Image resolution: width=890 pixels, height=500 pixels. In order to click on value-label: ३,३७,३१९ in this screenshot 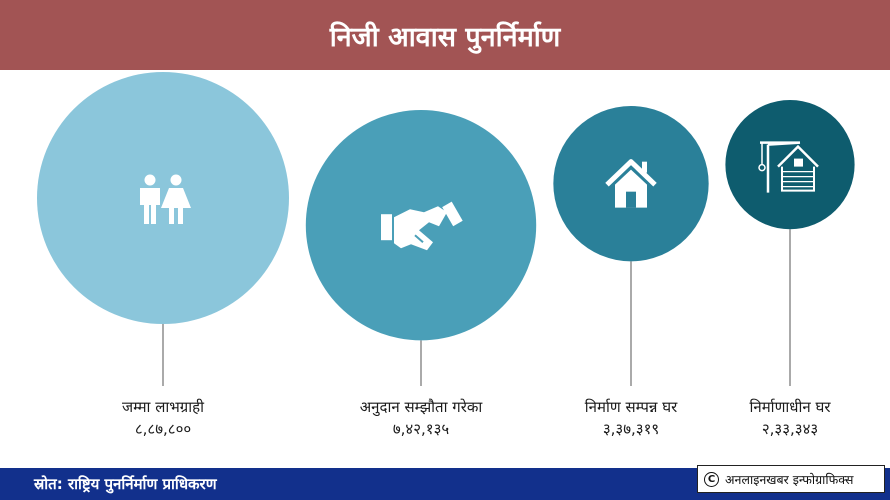, I will do `click(631, 429)`.